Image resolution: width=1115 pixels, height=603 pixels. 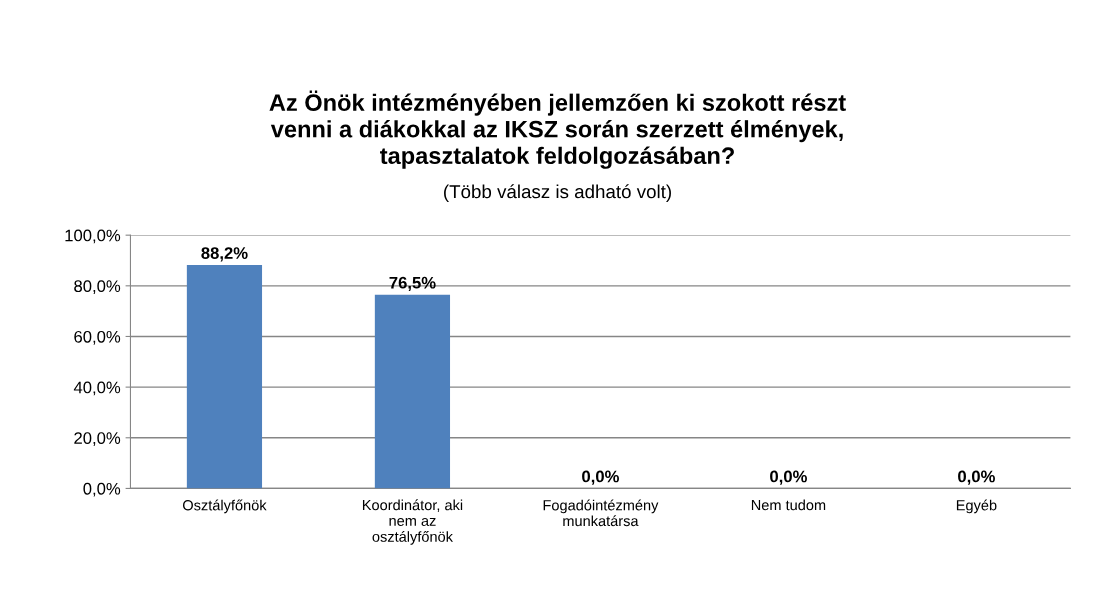 I want to click on y-tick-label: 100,0%, so click(x=93, y=236).